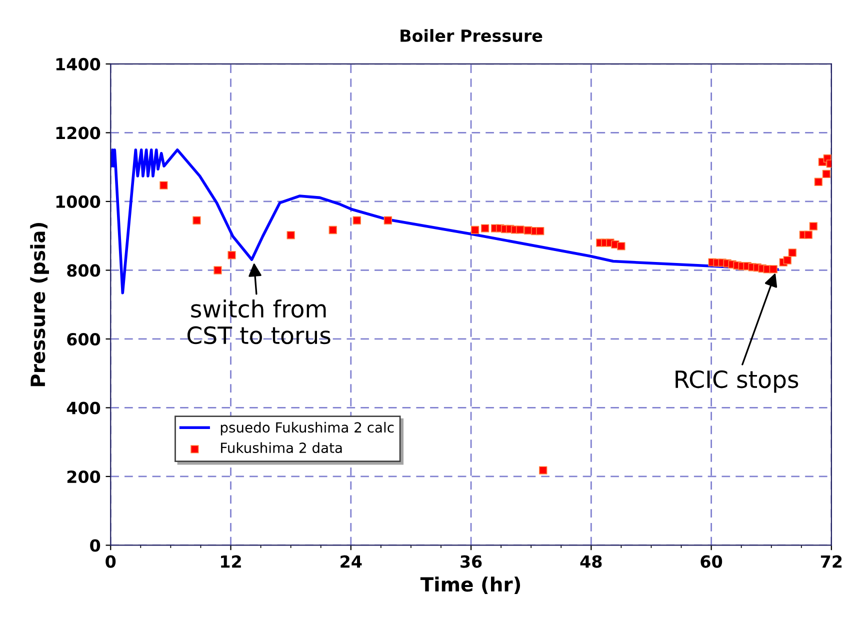  What do you see at coordinates (258, 321) in the screenshot?
I see `annotation: switch from CST to torus` at bounding box center [258, 321].